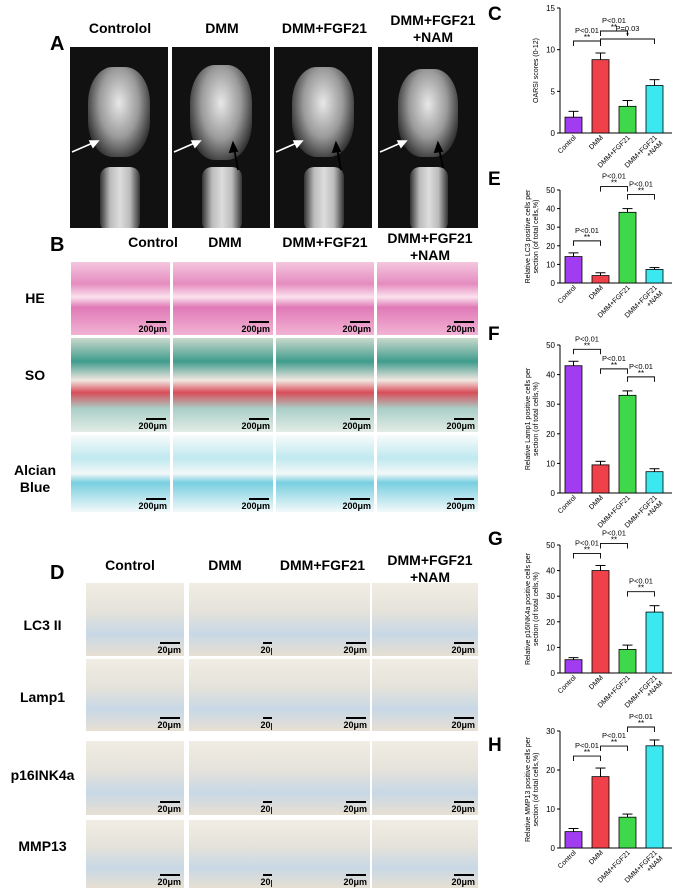 This screenshot has height=888, width=685. What do you see at coordinates (119, 137) in the screenshot?
I see `xray-control` at bounding box center [119, 137].